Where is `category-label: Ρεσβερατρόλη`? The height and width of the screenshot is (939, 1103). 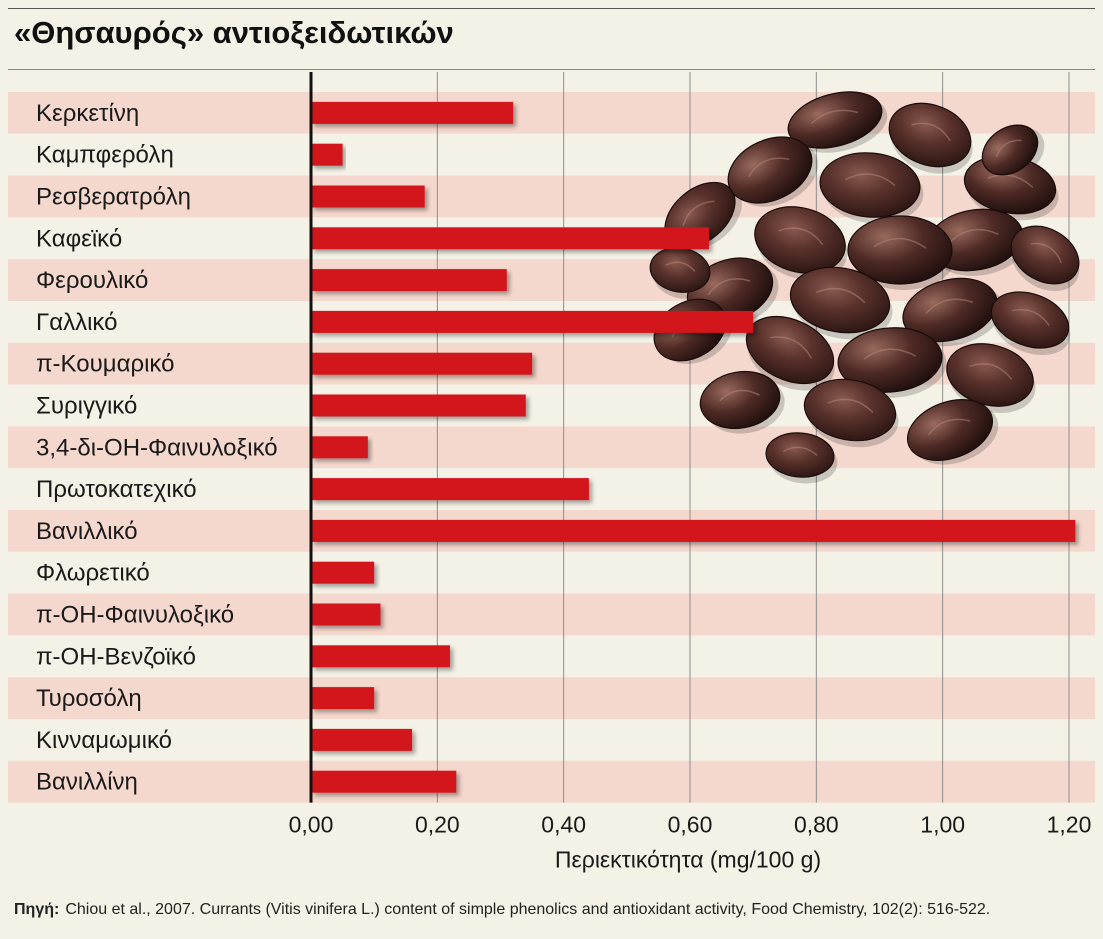 category-label: Ρεσβερατρόλη is located at coordinates (113, 197).